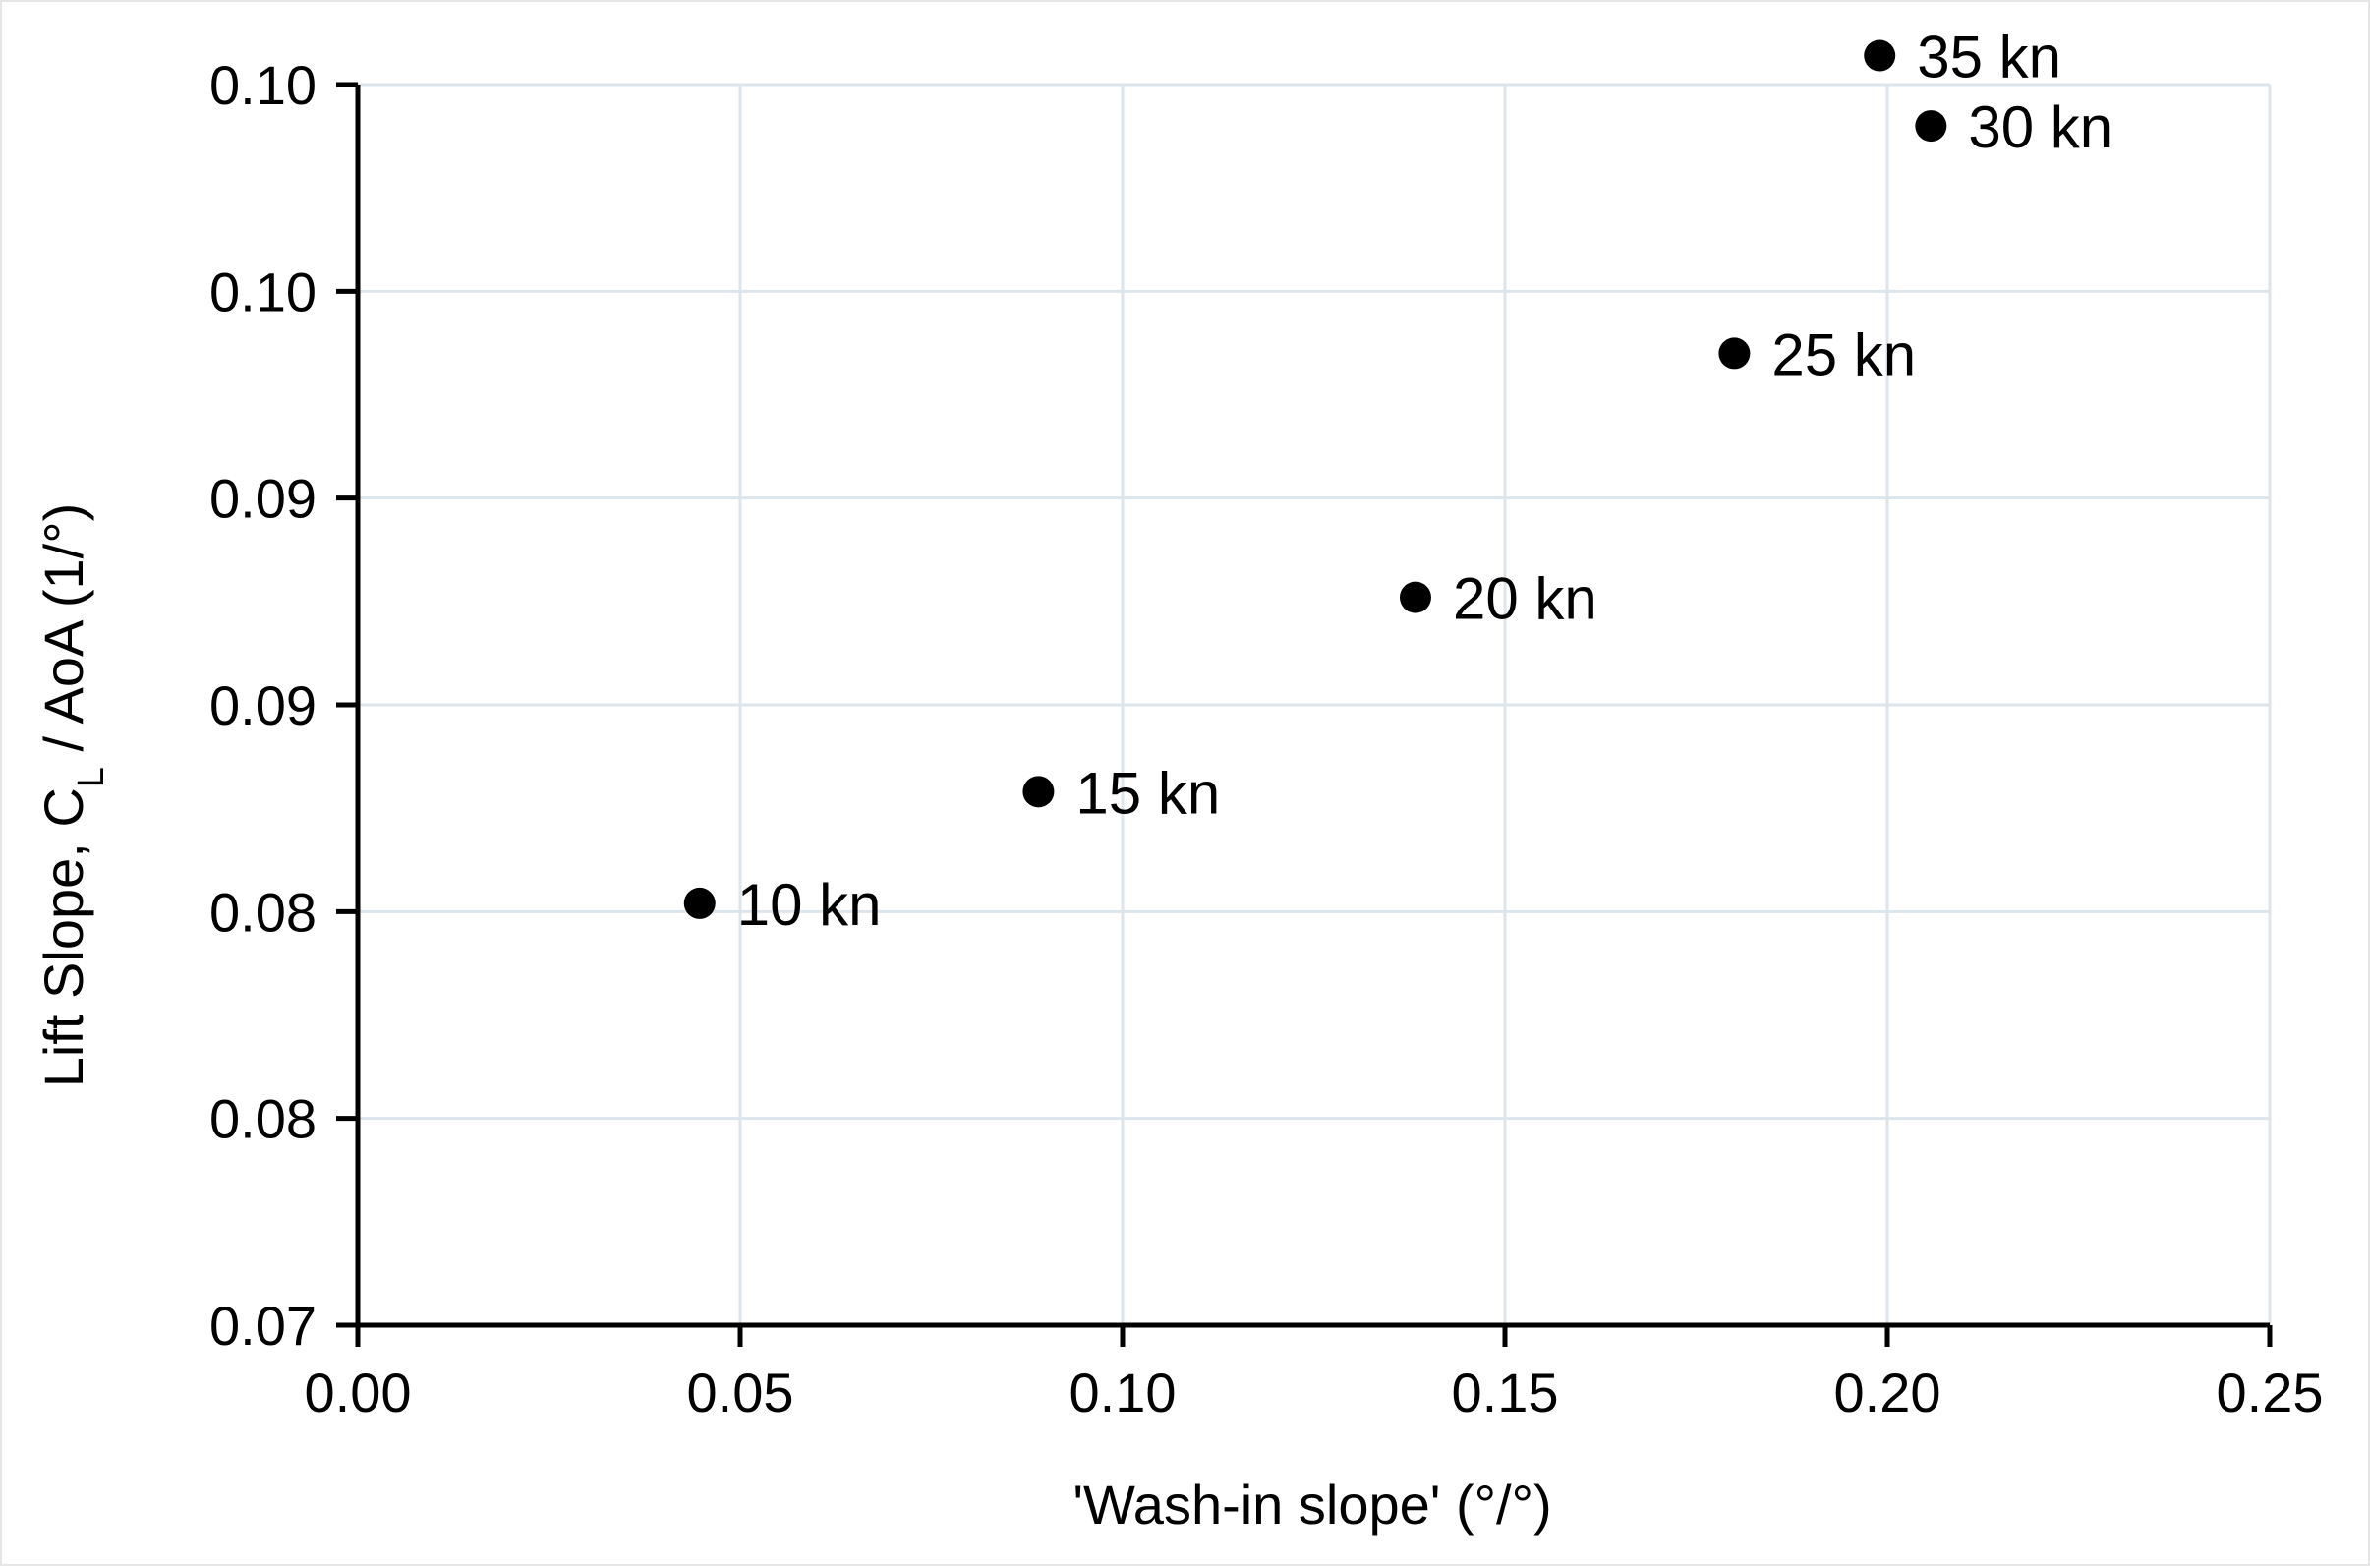 The height and width of the screenshot is (1568, 2370). What do you see at coordinates (1989, 57) in the screenshot?
I see `data-label: 35 kn` at bounding box center [1989, 57].